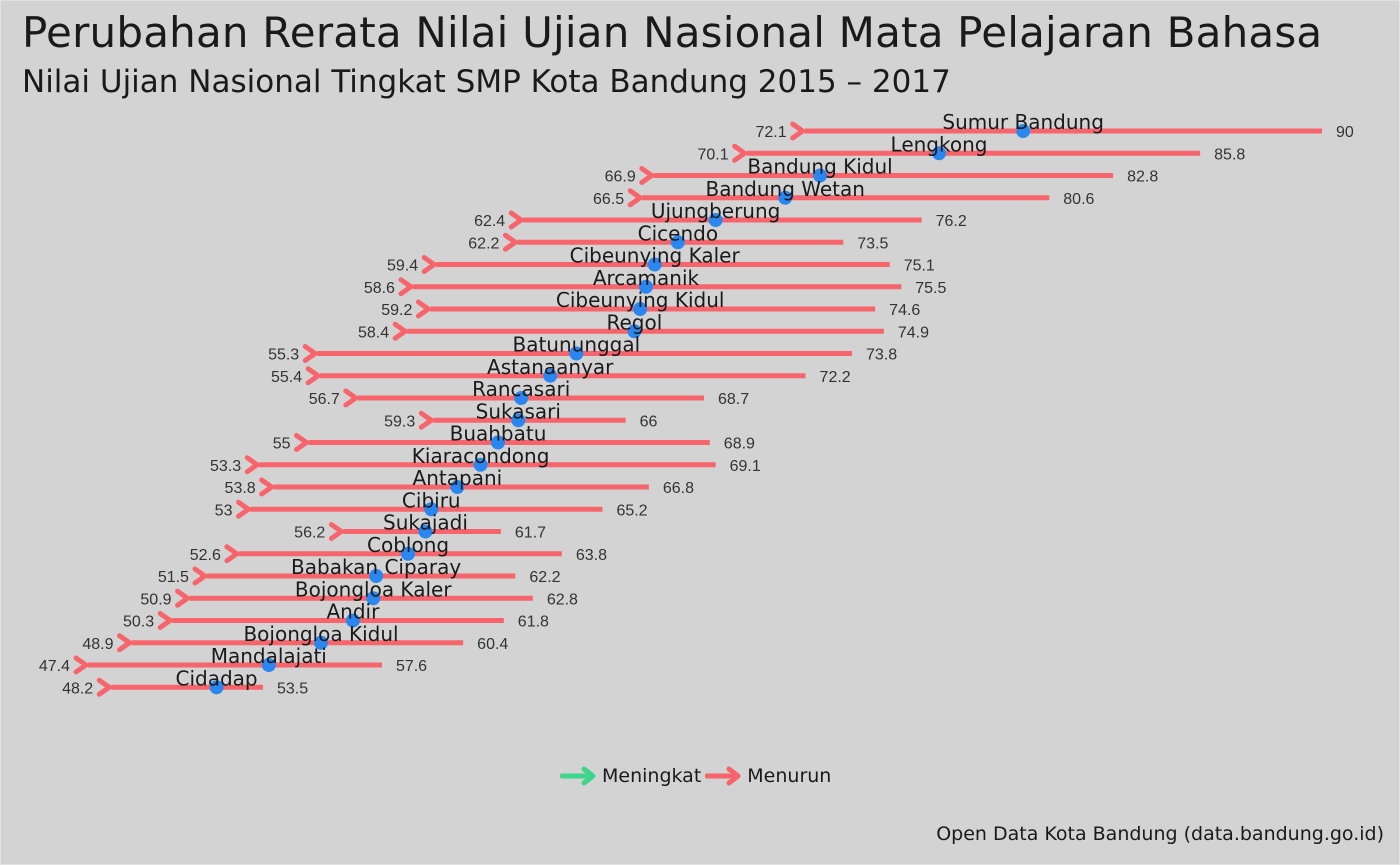 The image size is (1400, 865). I want to click on start-value-label: 68.9, so click(739, 444).